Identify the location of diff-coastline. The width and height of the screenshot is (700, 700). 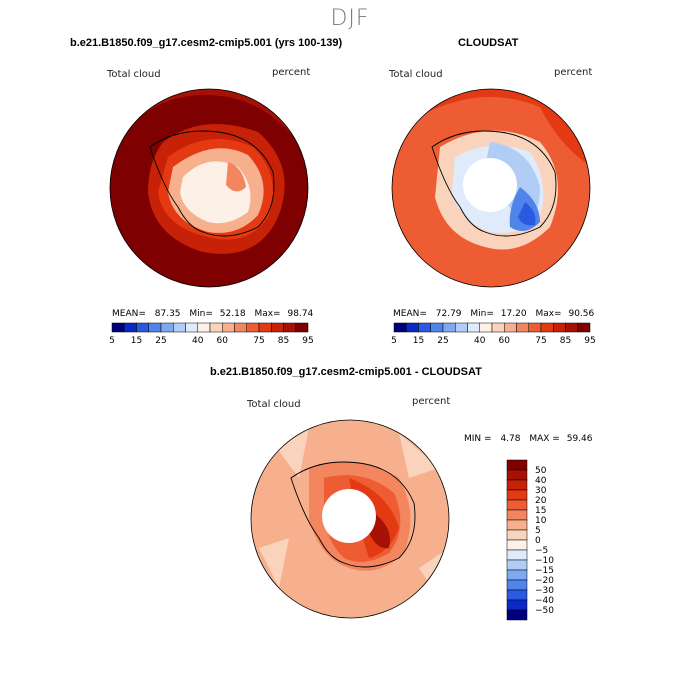
(353, 514).